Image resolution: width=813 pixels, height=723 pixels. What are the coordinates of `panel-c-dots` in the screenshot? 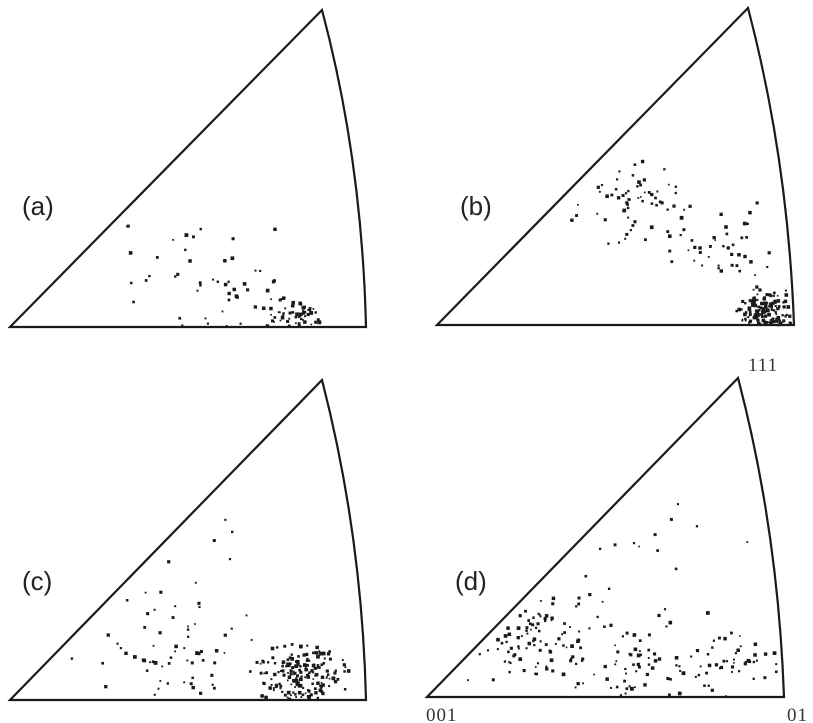 It's located at (211, 610).